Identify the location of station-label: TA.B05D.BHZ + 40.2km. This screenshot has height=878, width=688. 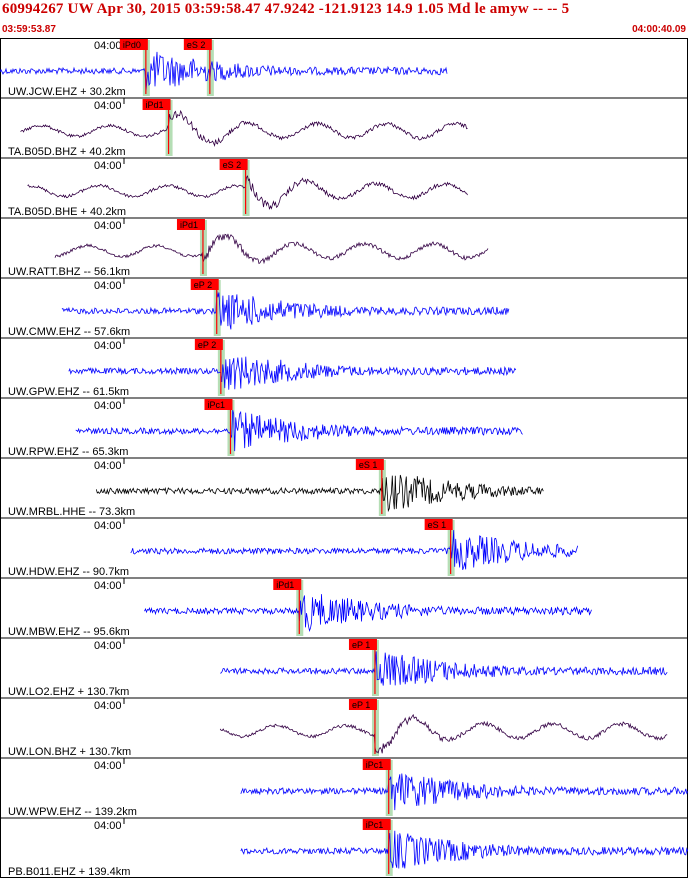
(66, 152).